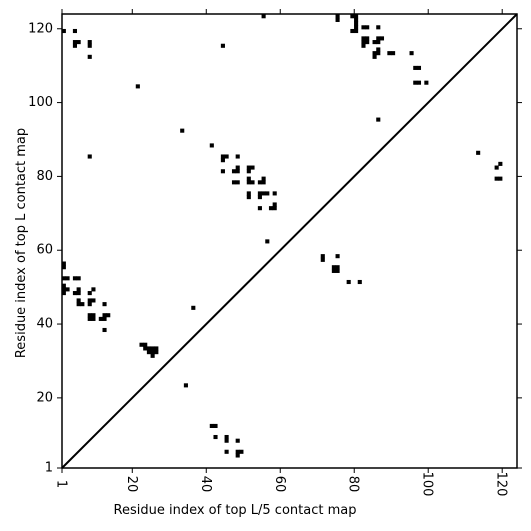 The width and height of the screenshot is (531, 531). I want to click on y-tick-label: 60, so click(44, 250).